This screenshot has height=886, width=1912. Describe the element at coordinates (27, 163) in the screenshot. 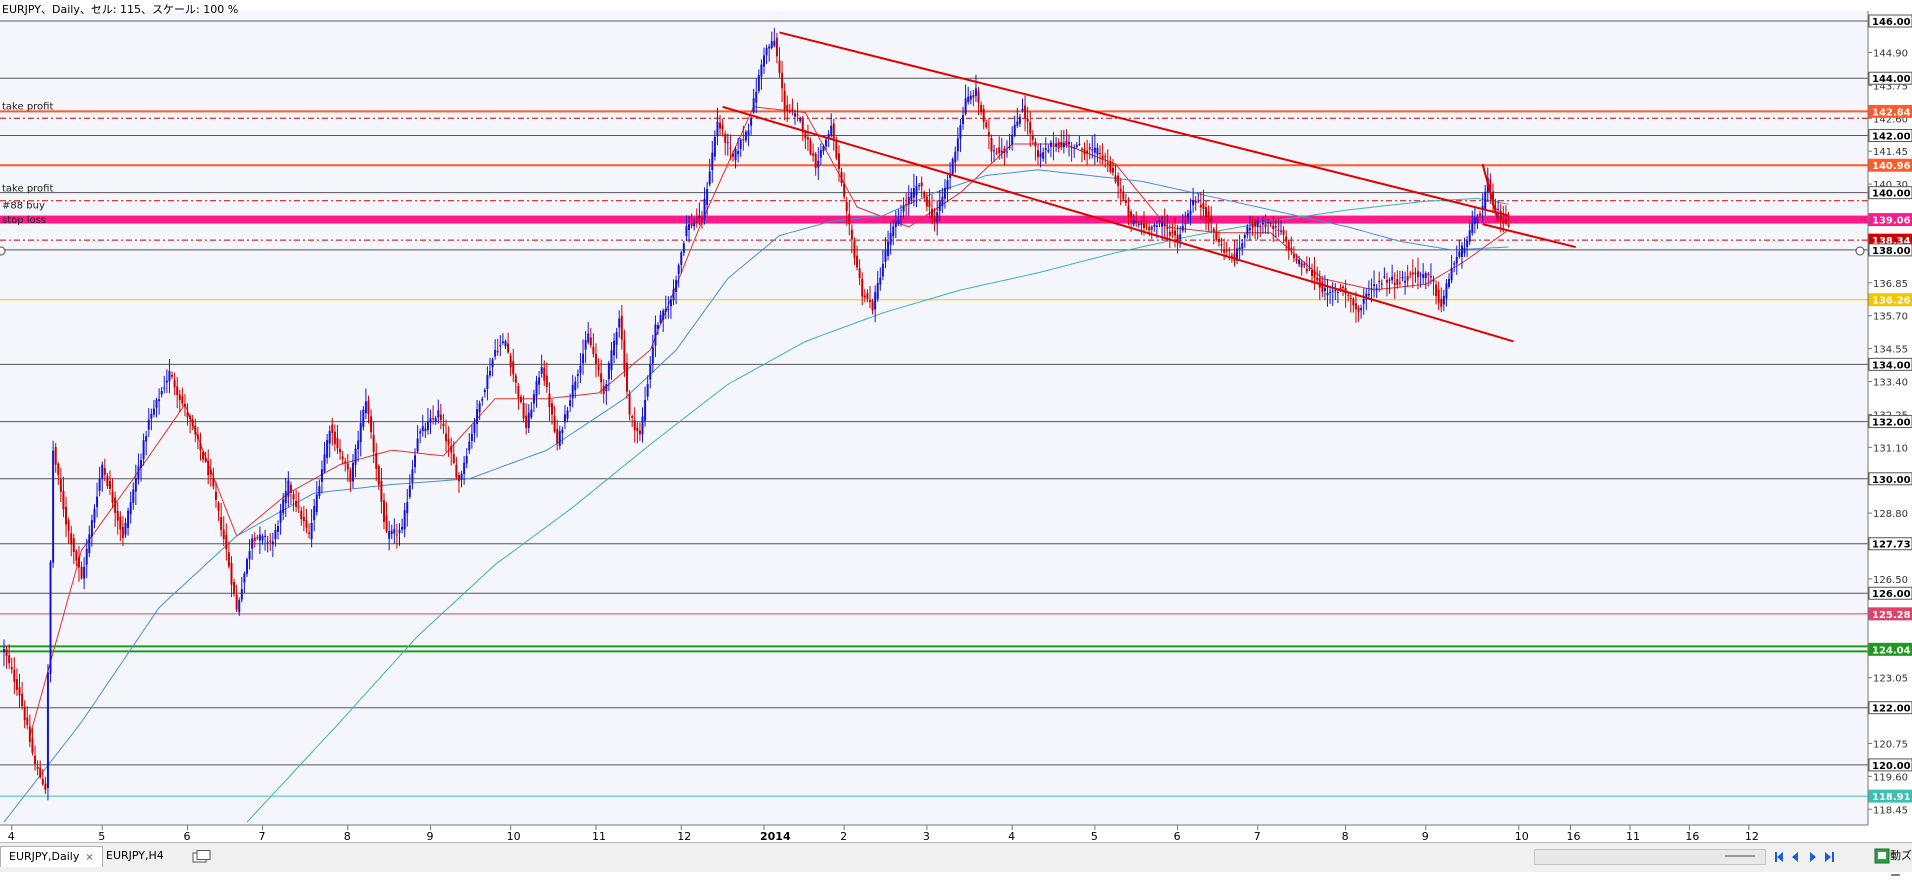

I see `order-labels: take profit take profit #88 buy stop loss` at that location.